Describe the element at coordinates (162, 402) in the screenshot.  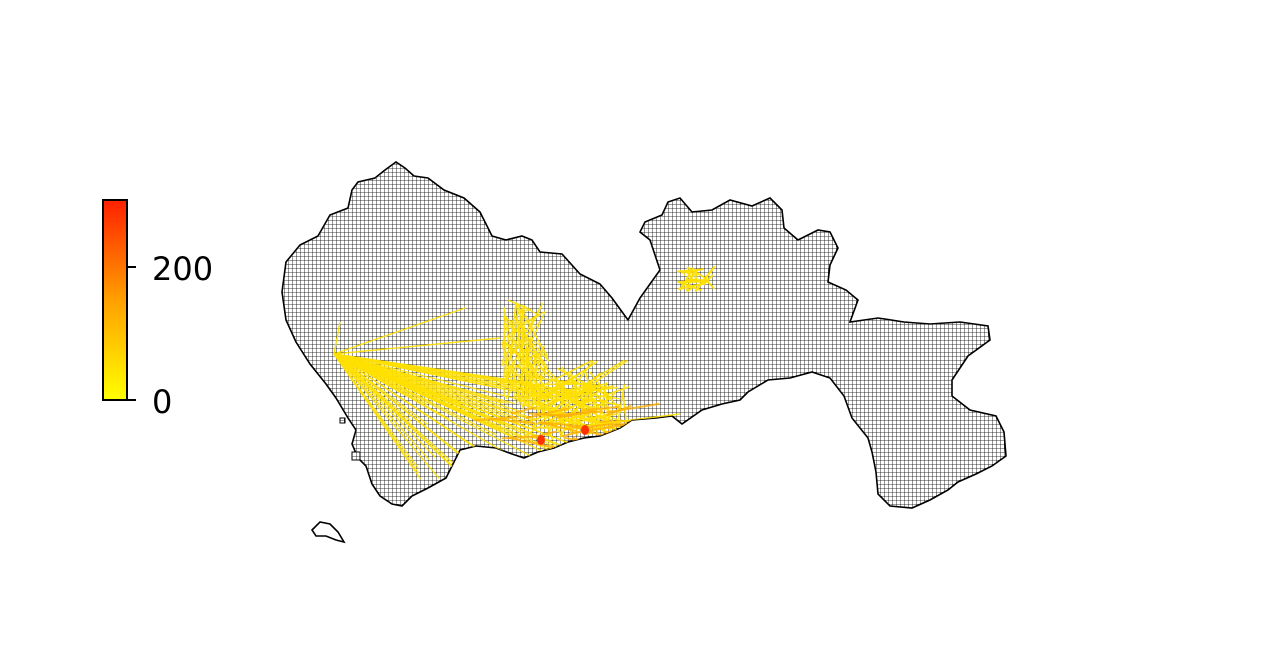
I see `colorbar-tick-label-0: 0` at that location.